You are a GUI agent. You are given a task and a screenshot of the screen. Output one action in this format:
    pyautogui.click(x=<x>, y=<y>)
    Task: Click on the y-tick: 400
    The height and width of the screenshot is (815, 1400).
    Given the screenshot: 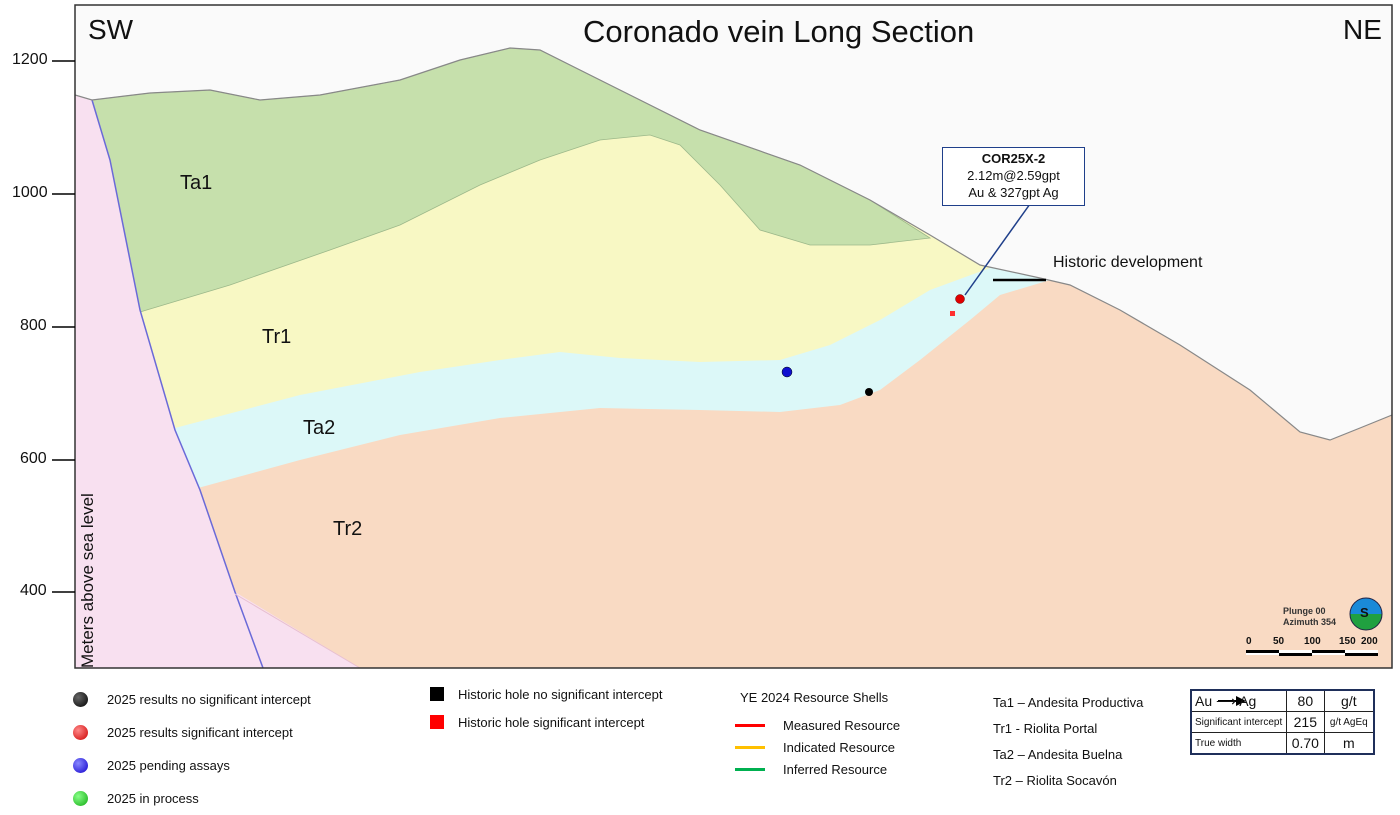 What is the action you would take?
    pyautogui.click(x=33, y=590)
    